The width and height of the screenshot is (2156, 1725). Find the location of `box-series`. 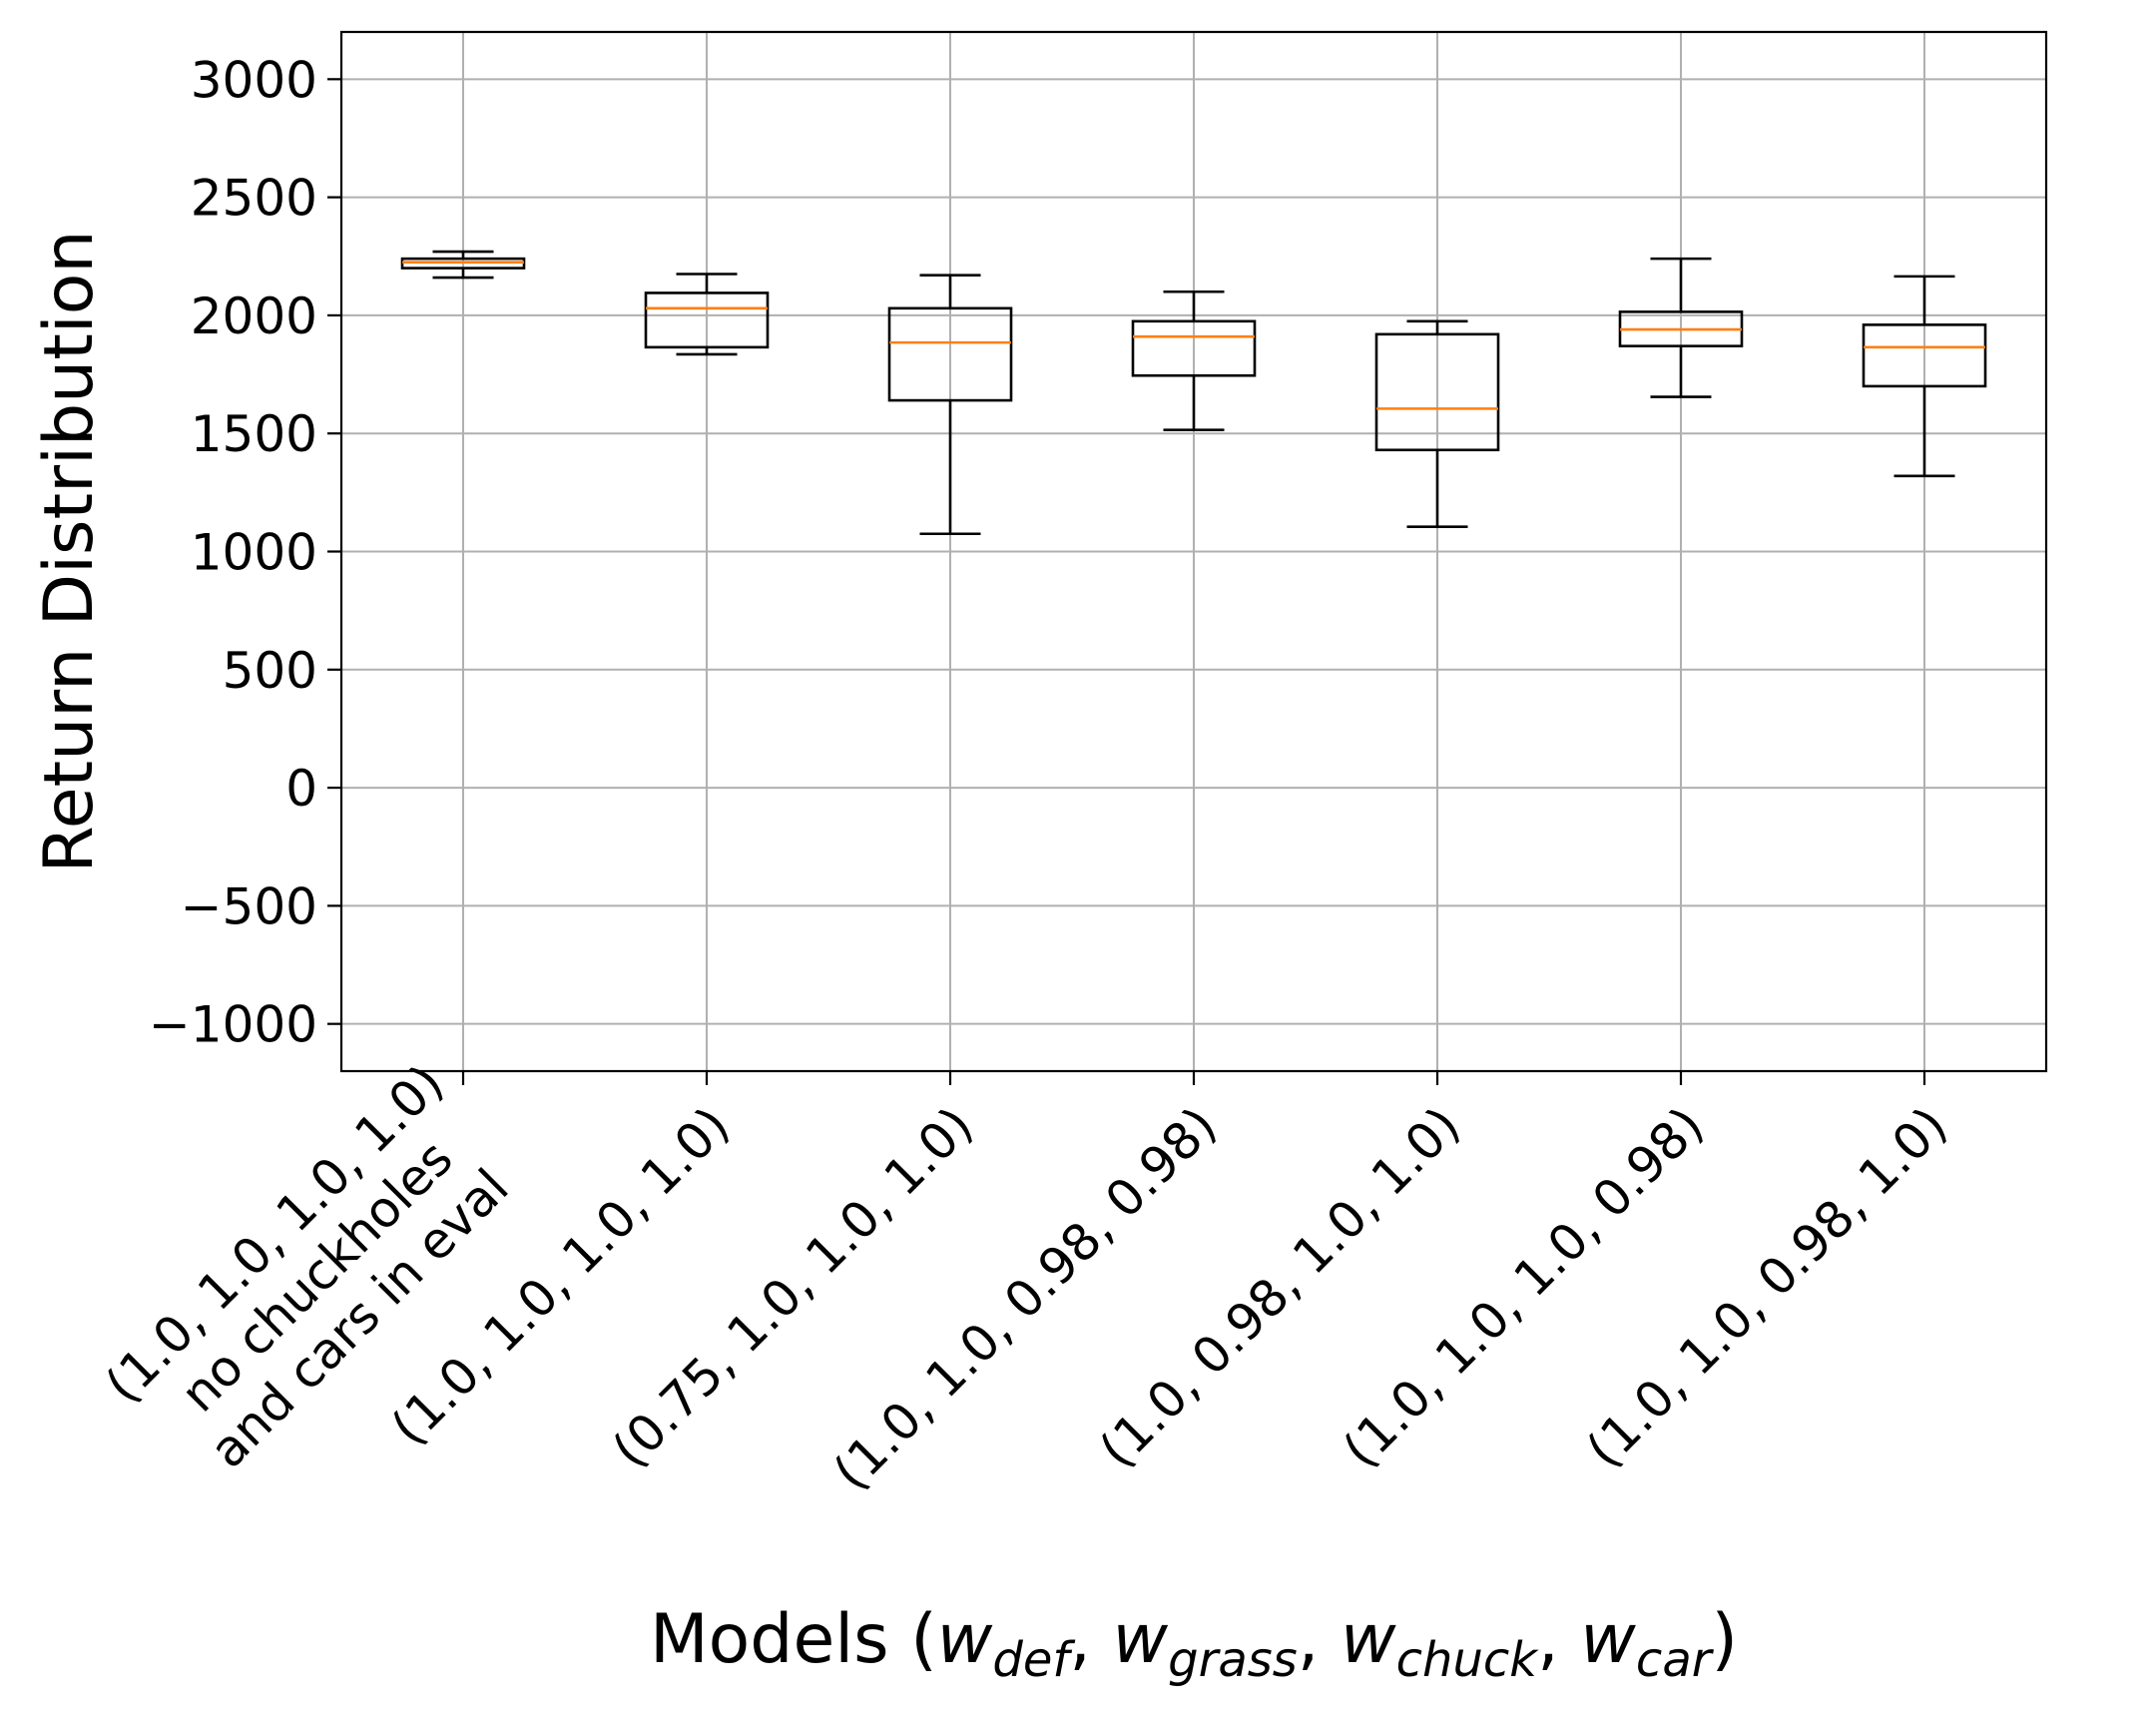

box-series is located at coordinates (1193, 393).